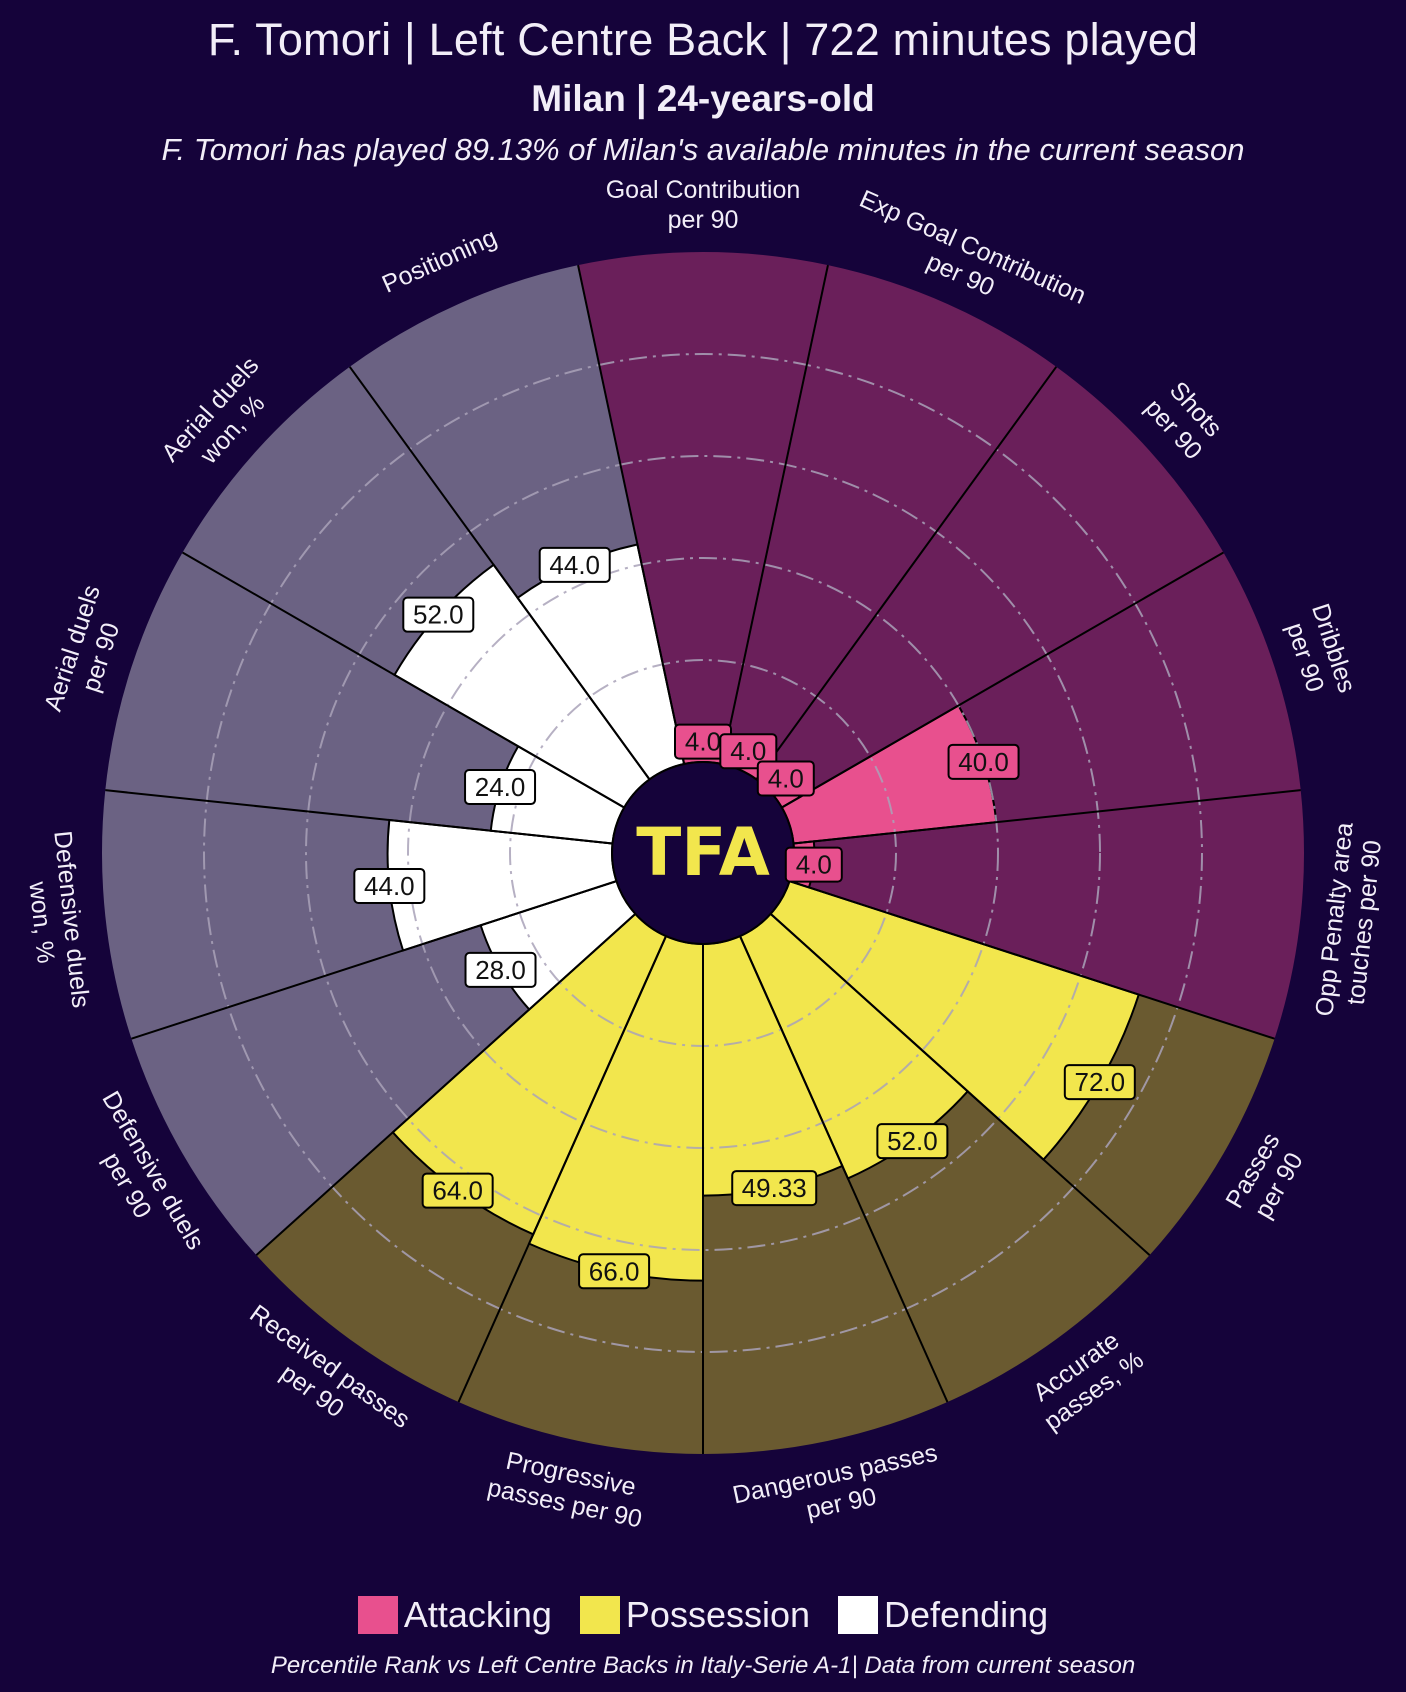 This screenshot has height=1692, width=1406. I want to click on value-label-text: 64.0, so click(457, 1191).